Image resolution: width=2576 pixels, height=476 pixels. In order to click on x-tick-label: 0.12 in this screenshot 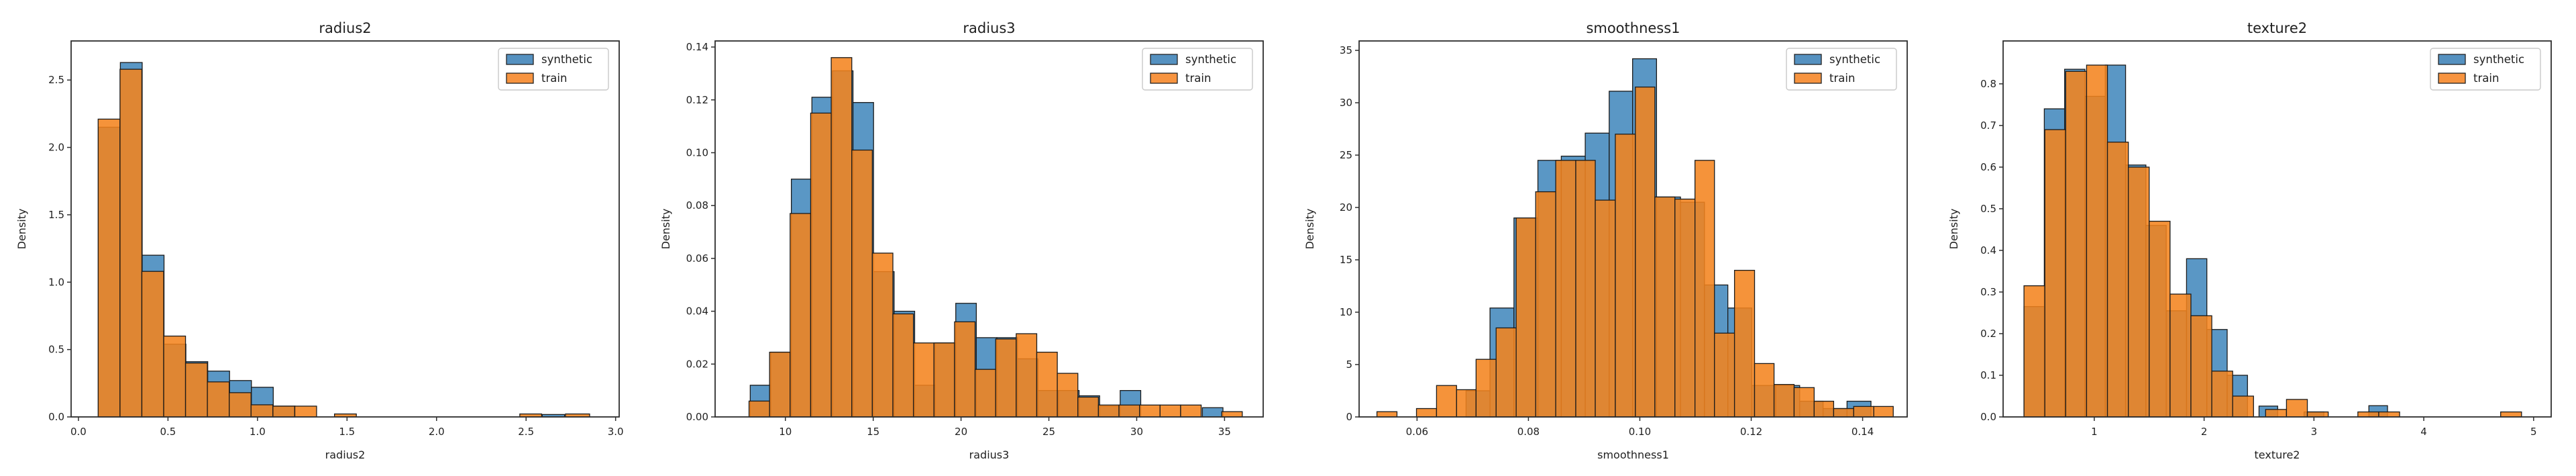, I will do `click(1751, 432)`.